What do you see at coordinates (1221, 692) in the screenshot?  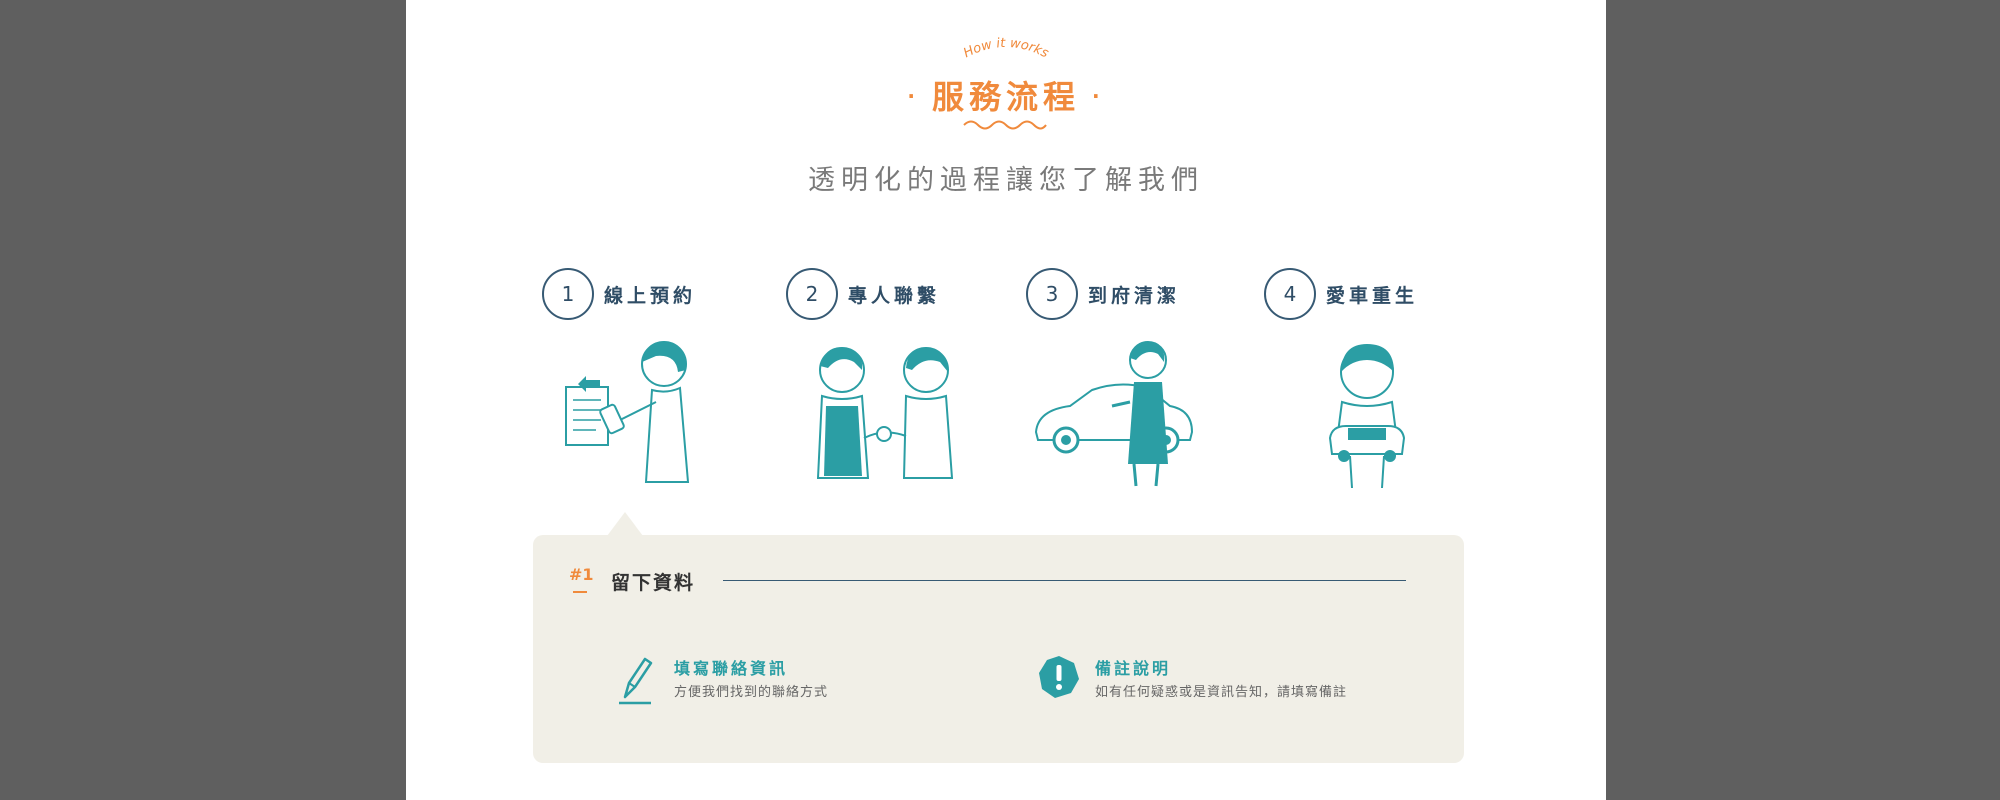 I see `item-description: 如有任何疑惑或是資訊告知，請填寫備註` at bounding box center [1221, 692].